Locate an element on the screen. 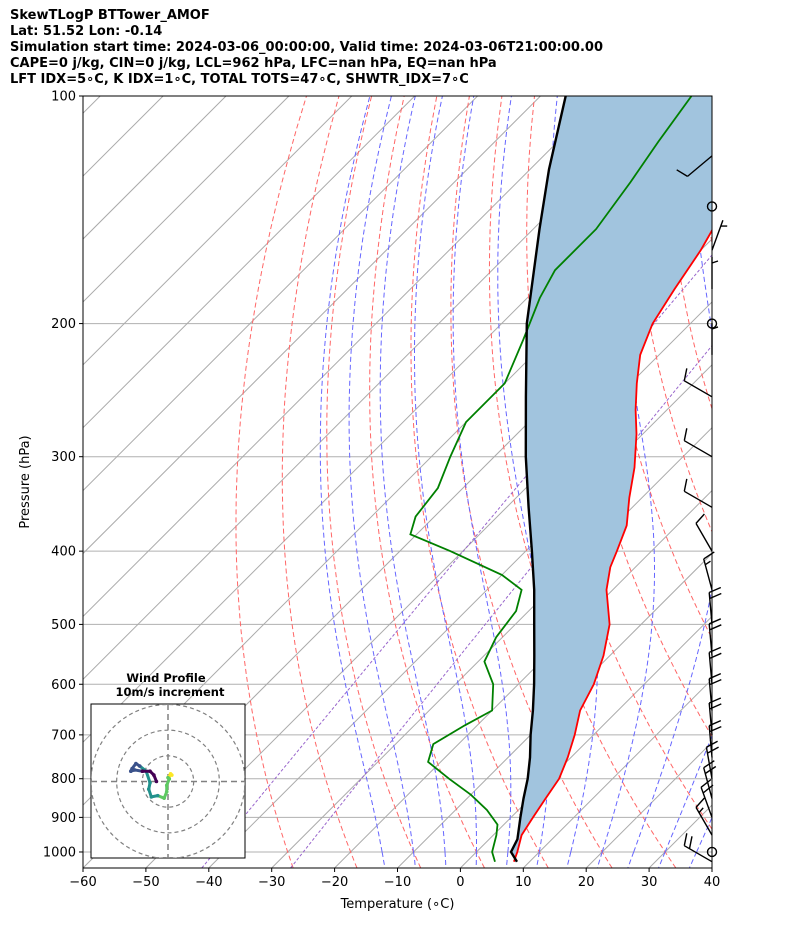  y-tick-label: 200 is located at coordinates (63, 324).